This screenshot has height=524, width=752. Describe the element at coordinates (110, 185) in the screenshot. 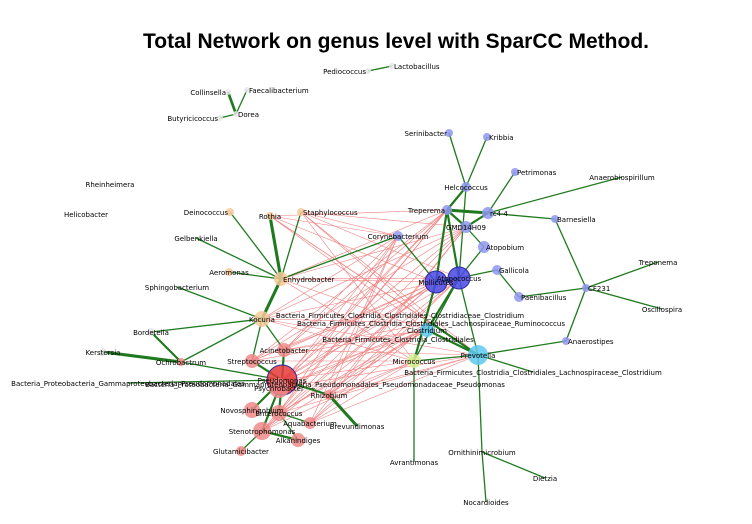

I see `node-label-rheinheimera: Rheinheimera` at that location.